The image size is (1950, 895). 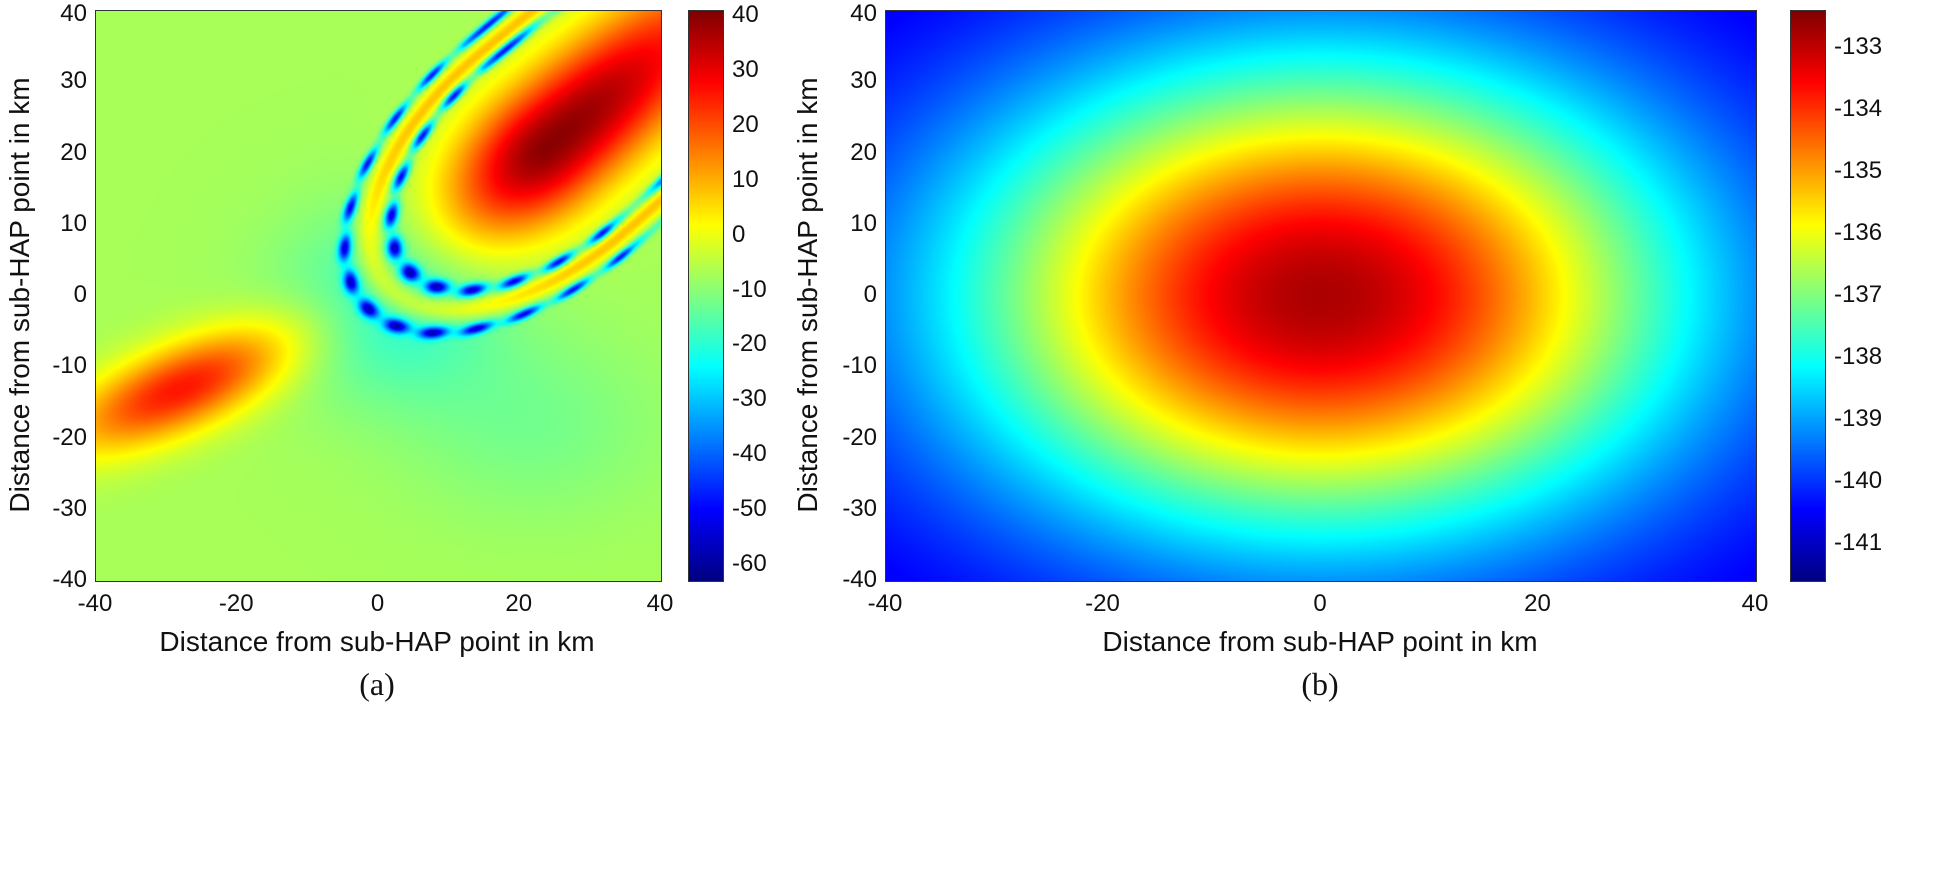 I want to click on panel-a-cbtick--20: -20, so click(x=749, y=344).